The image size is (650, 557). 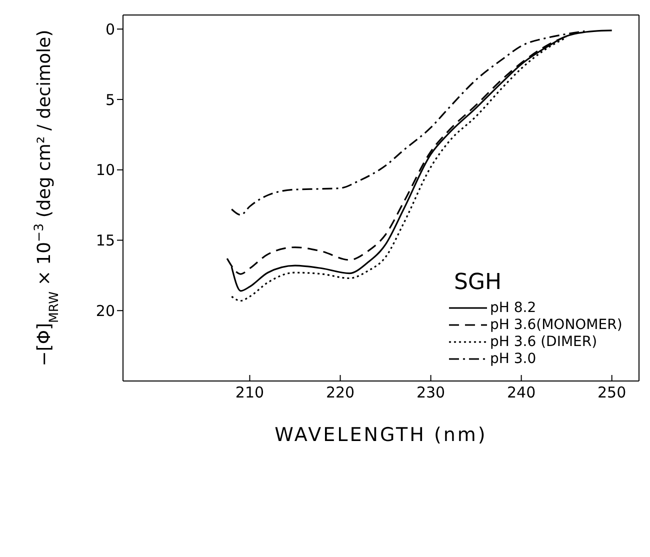 I want to click on y-tick-label: 20, so click(x=105, y=311).